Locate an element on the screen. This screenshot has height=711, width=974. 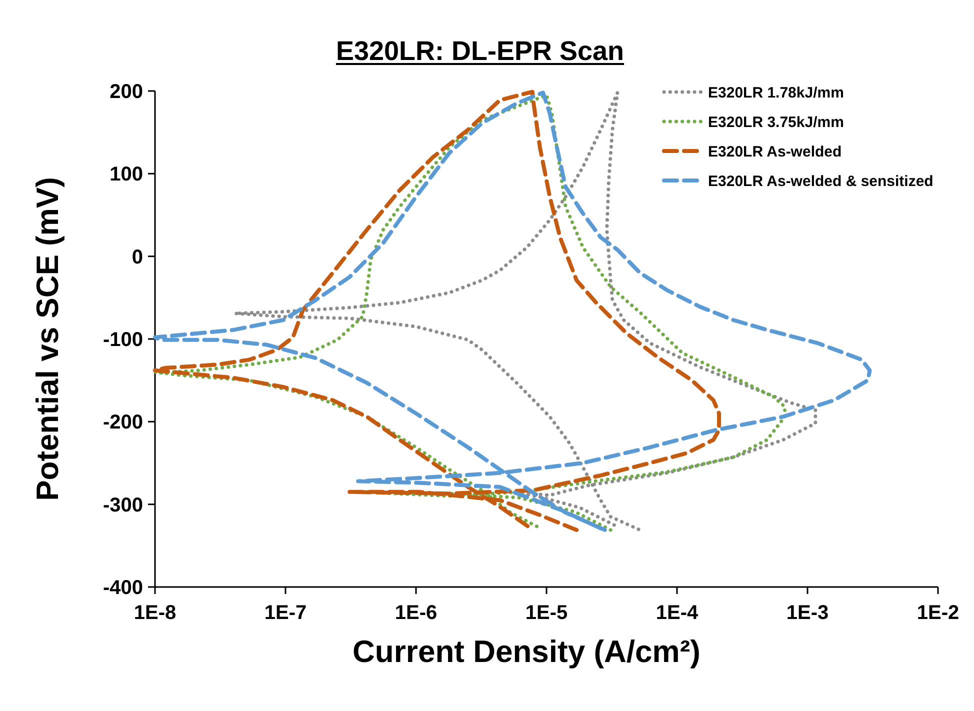
y-tick-label: -400 is located at coordinates (122, 588).